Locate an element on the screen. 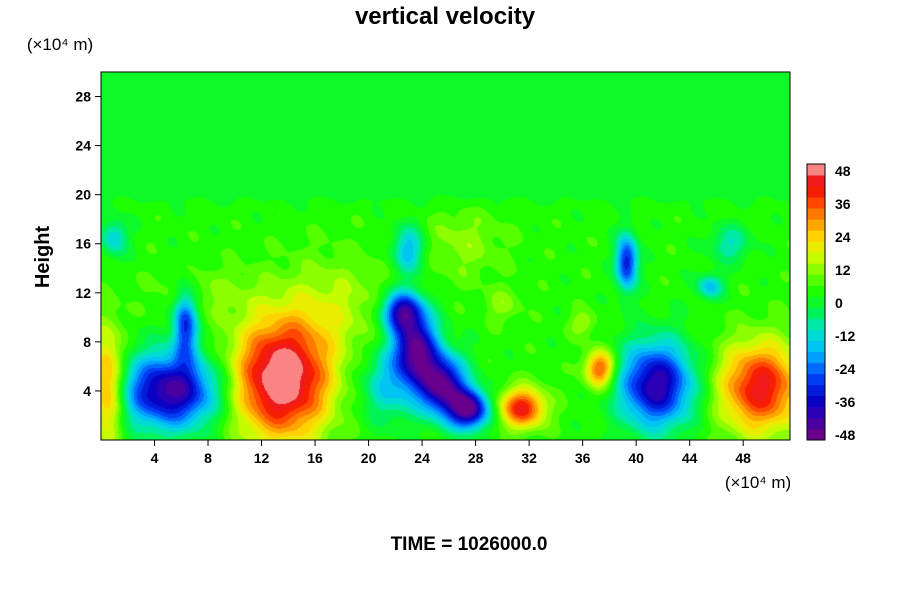 This screenshot has width=900, height=600. y-tick-label: 8 is located at coordinates (87, 342).